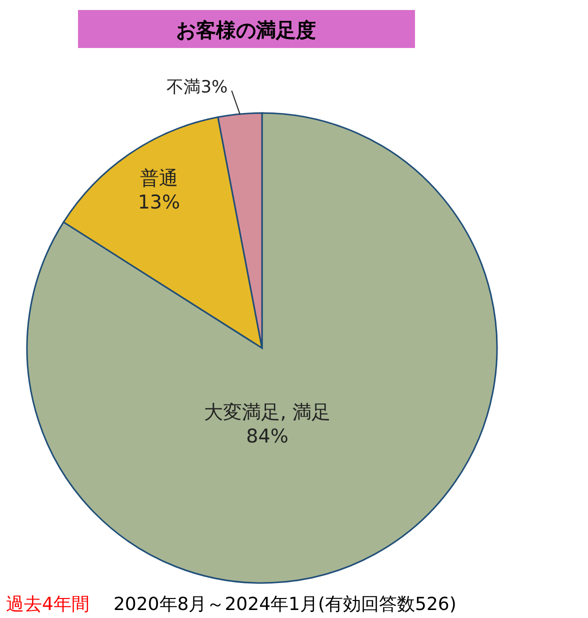 The width and height of the screenshot is (588, 618). Describe the element at coordinates (267, 436) in the screenshot. I see `data-label: 84%` at that location.